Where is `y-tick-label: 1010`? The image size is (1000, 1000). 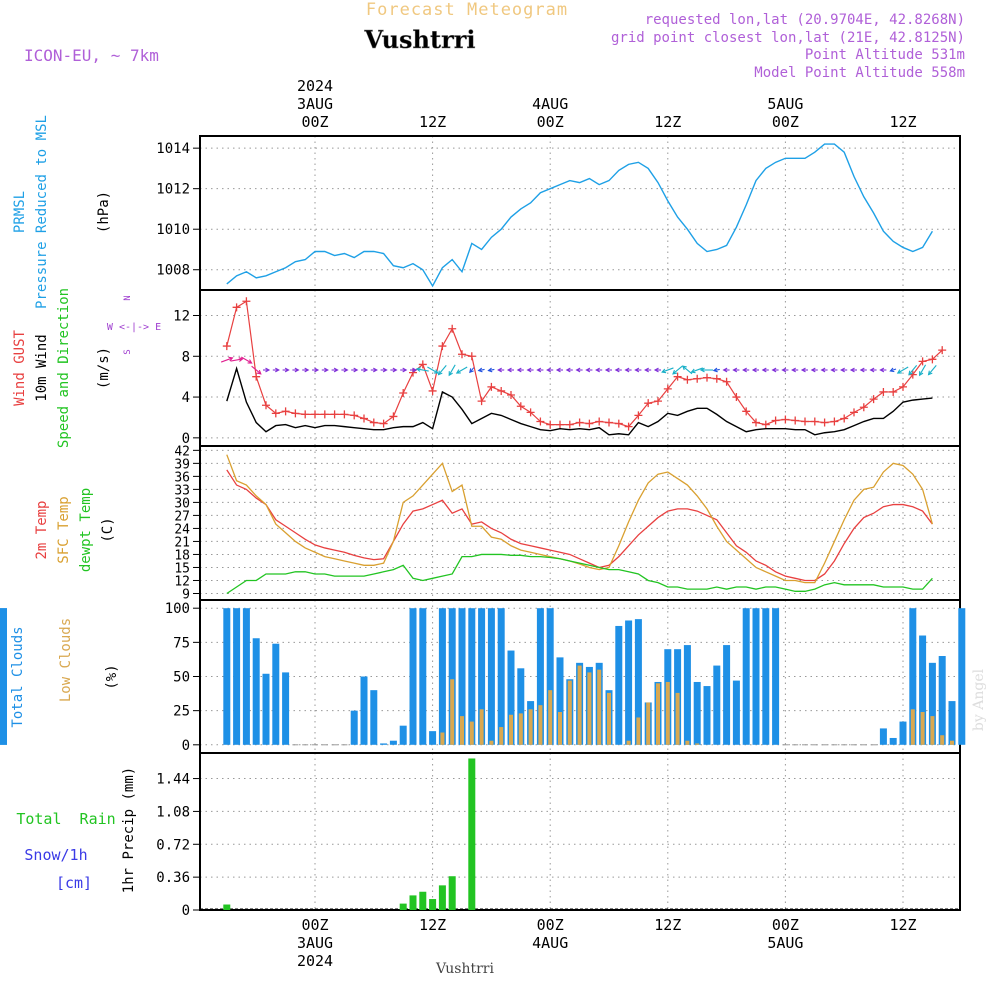
y-tick-label: 1010 is located at coordinates (173, 230).